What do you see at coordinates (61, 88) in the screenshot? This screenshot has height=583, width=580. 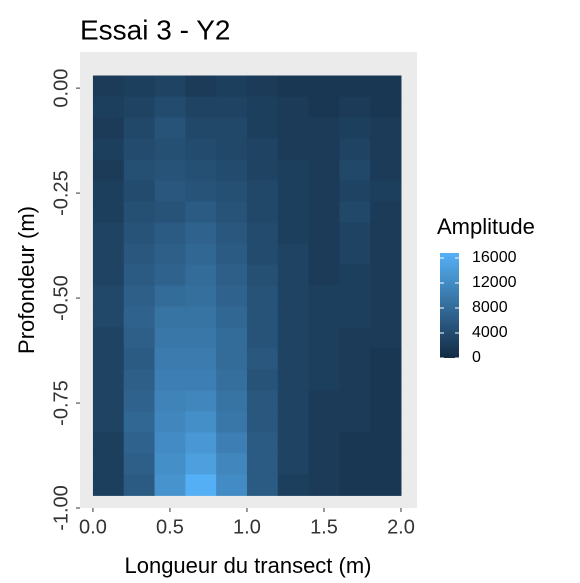 I see `y-tick-label: 0.00` at bounding box center [61, 88].